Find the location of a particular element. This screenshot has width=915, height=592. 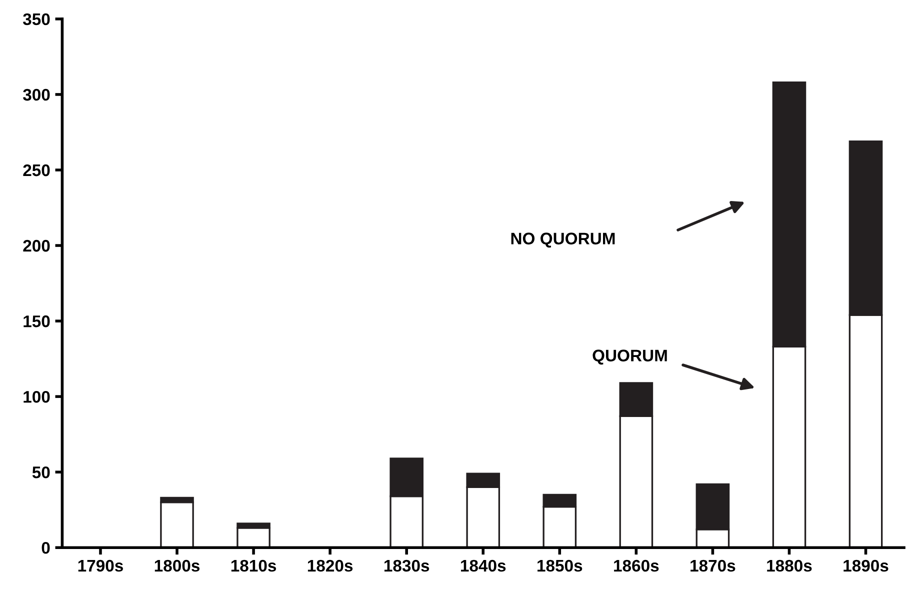

y-tick-label: 200 is located at coordinates (36, 246).